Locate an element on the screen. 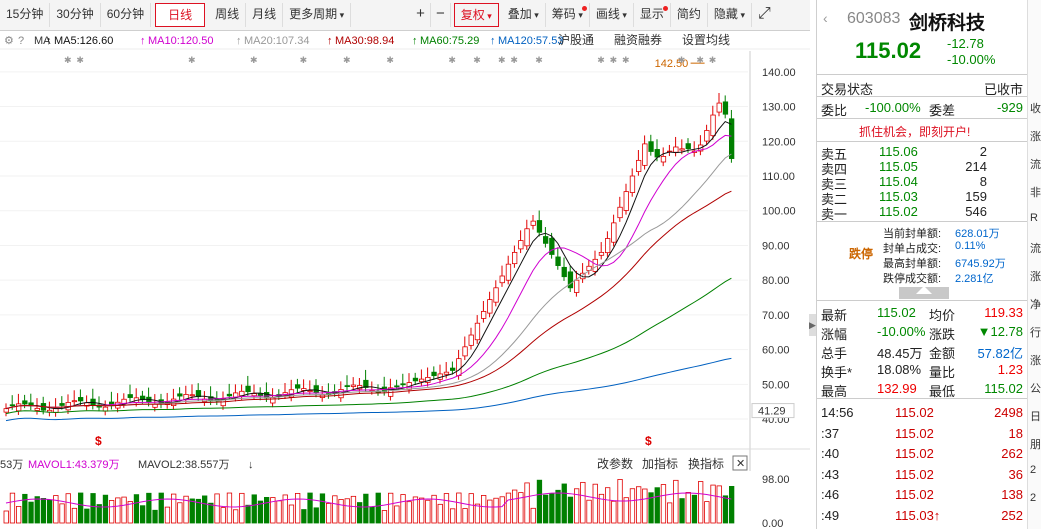  quote-label: 均价 is located at coordinates (942, 315).